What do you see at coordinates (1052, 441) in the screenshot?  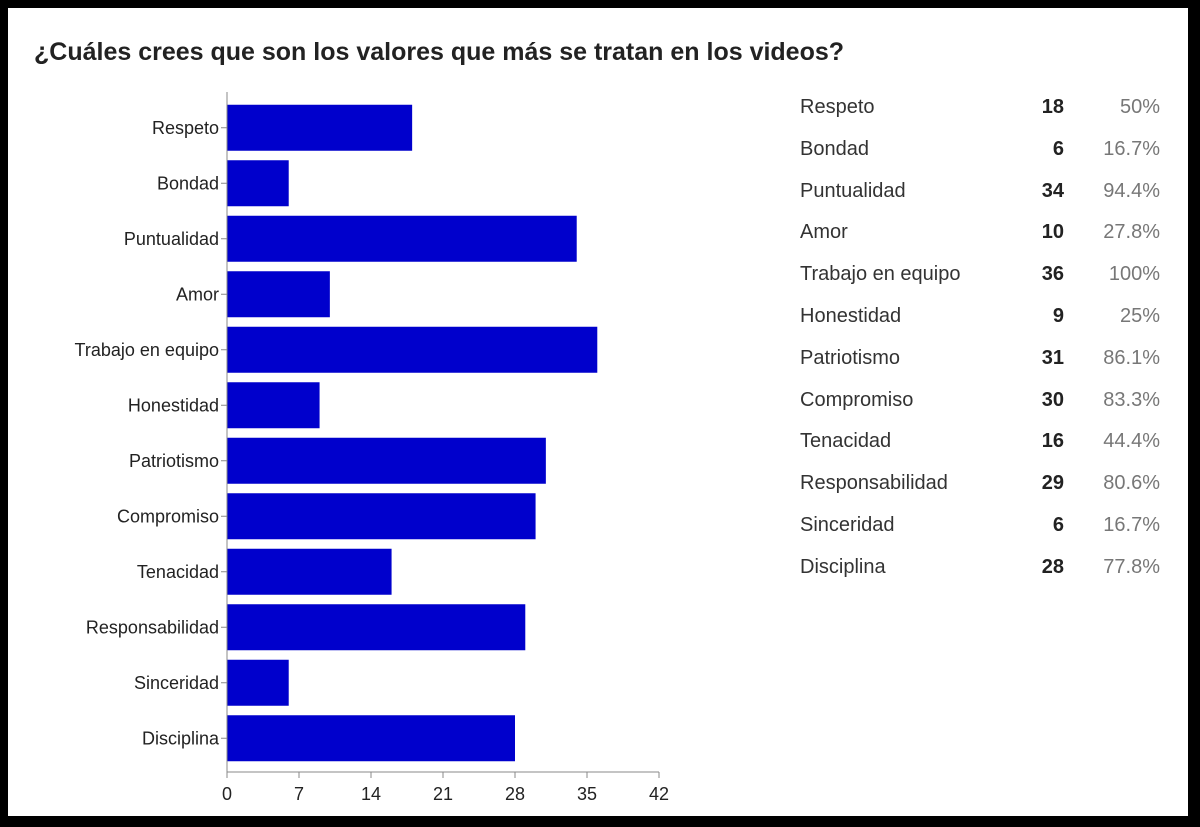 I see `row-count: 16` at bounding box center [1052, 441].